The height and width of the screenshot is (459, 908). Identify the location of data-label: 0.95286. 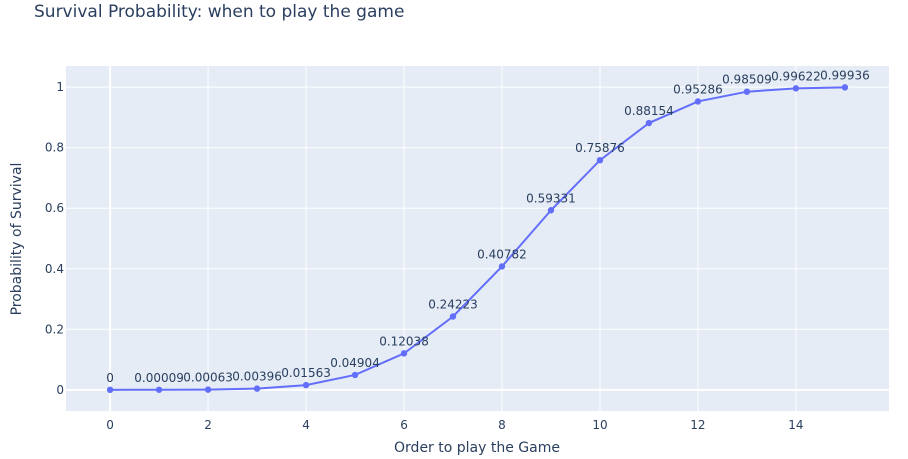
(698, 89).